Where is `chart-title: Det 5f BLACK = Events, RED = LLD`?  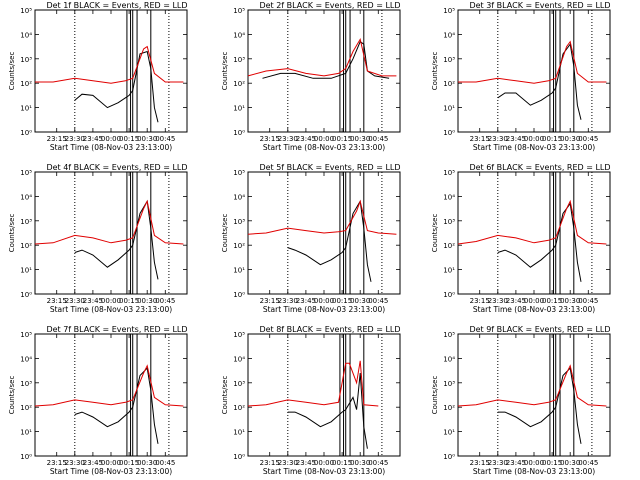
chart-title: Det 5f BLACK = Events, RED = LLD is located at coordinates (329, 167).